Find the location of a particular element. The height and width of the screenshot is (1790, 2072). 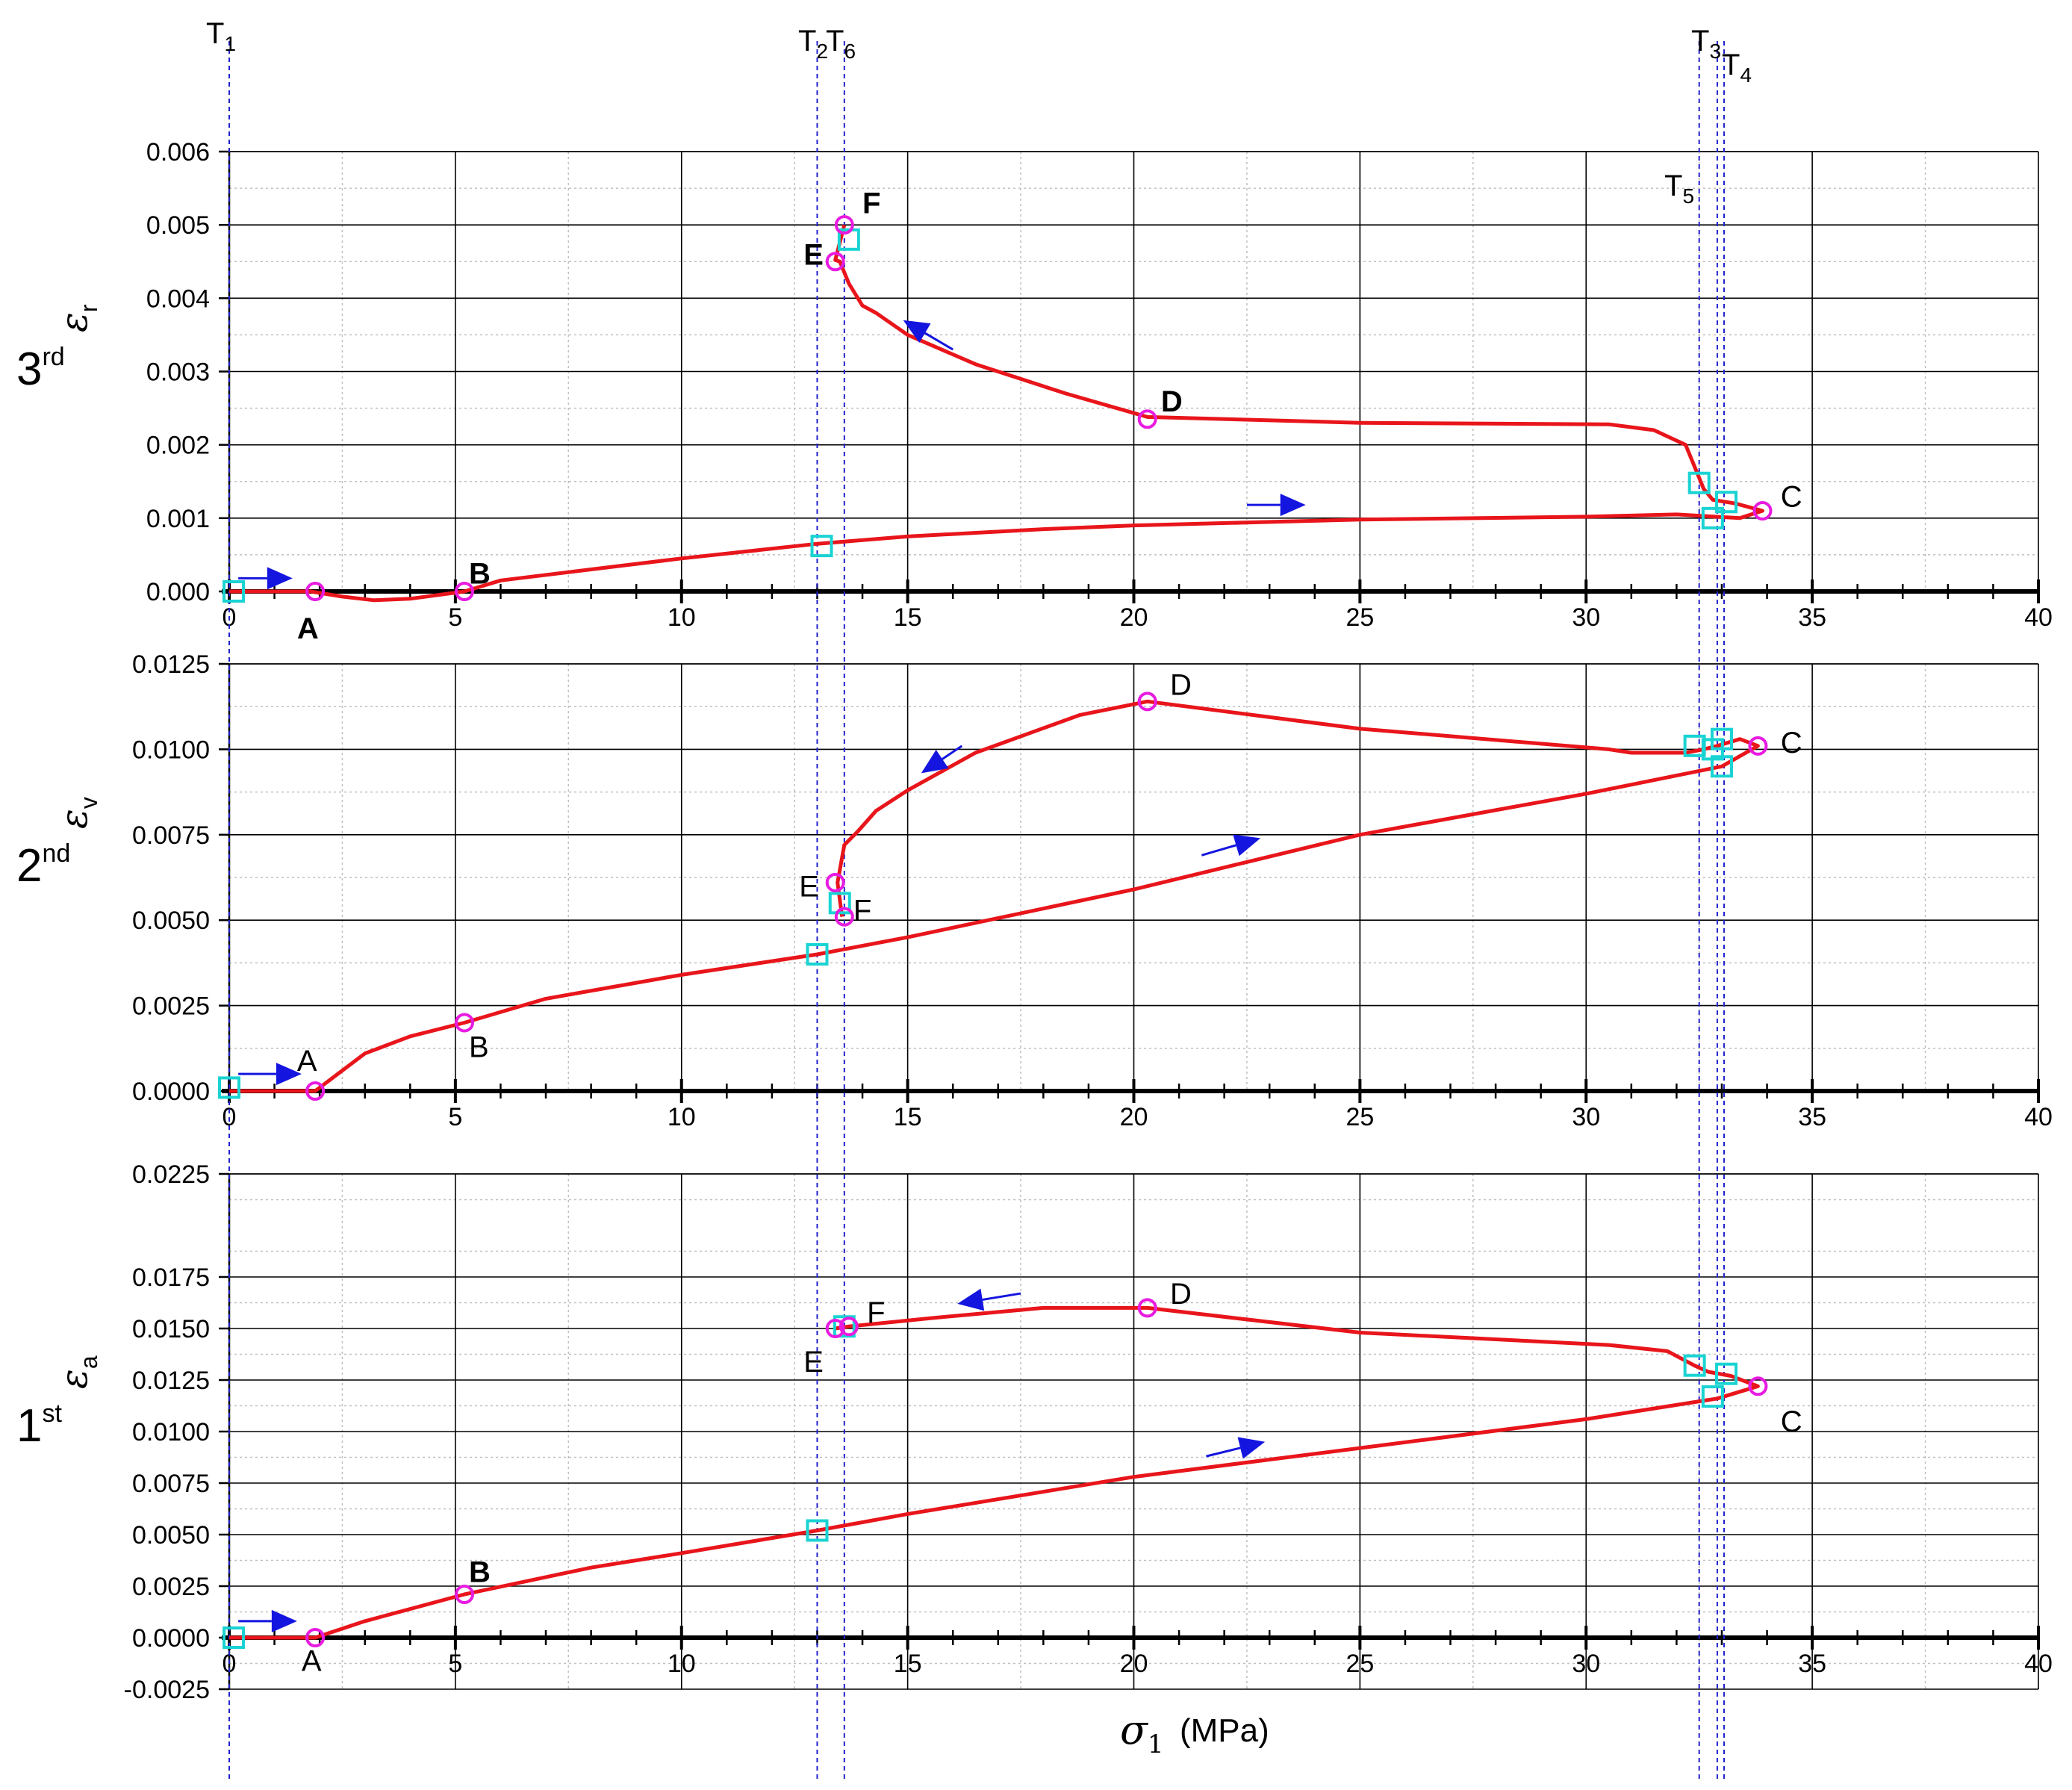

panel-3rd-point-label-F: F is located at coordinates (871, 203).